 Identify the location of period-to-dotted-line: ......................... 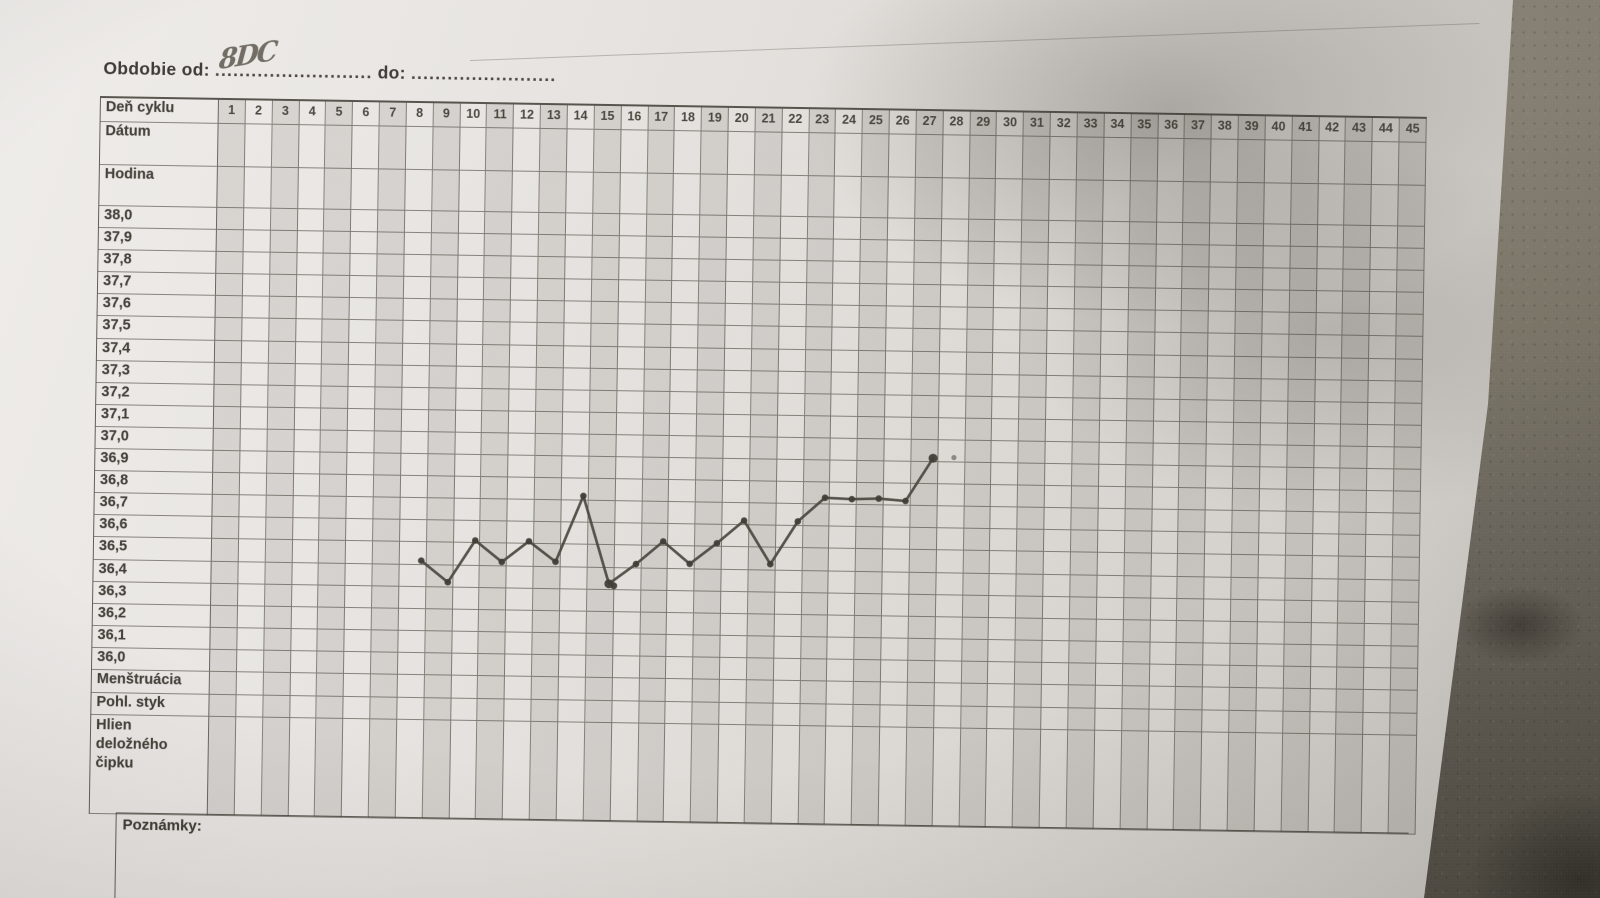
(483, 74).